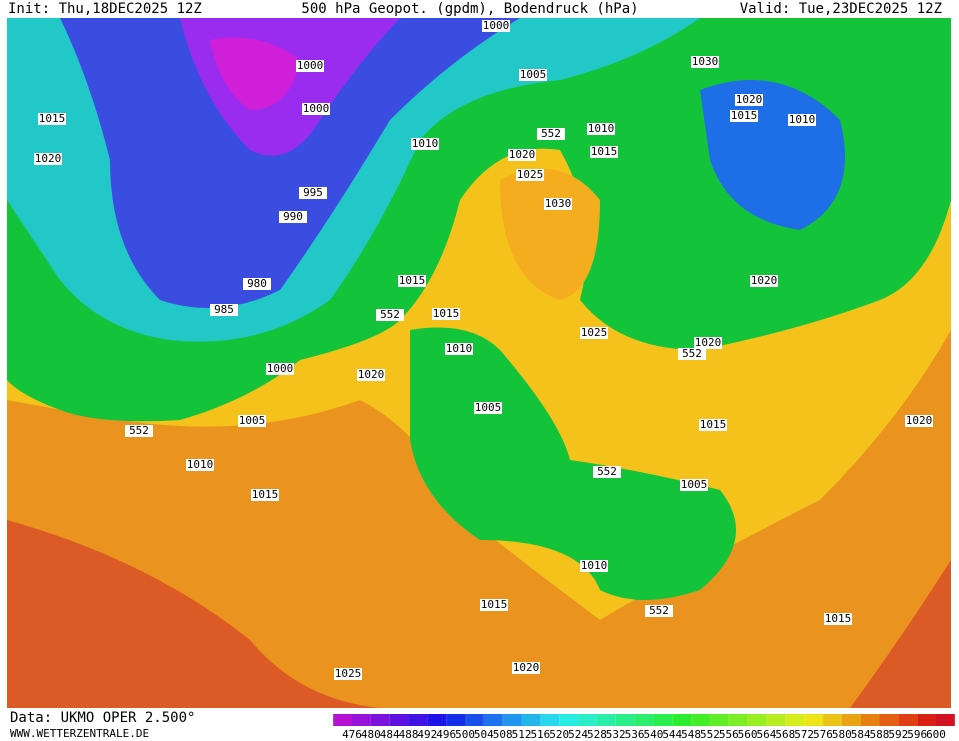 This screenshot has width=959, height=741. I want to click on colorbar-label: 536, so click(635, 734).